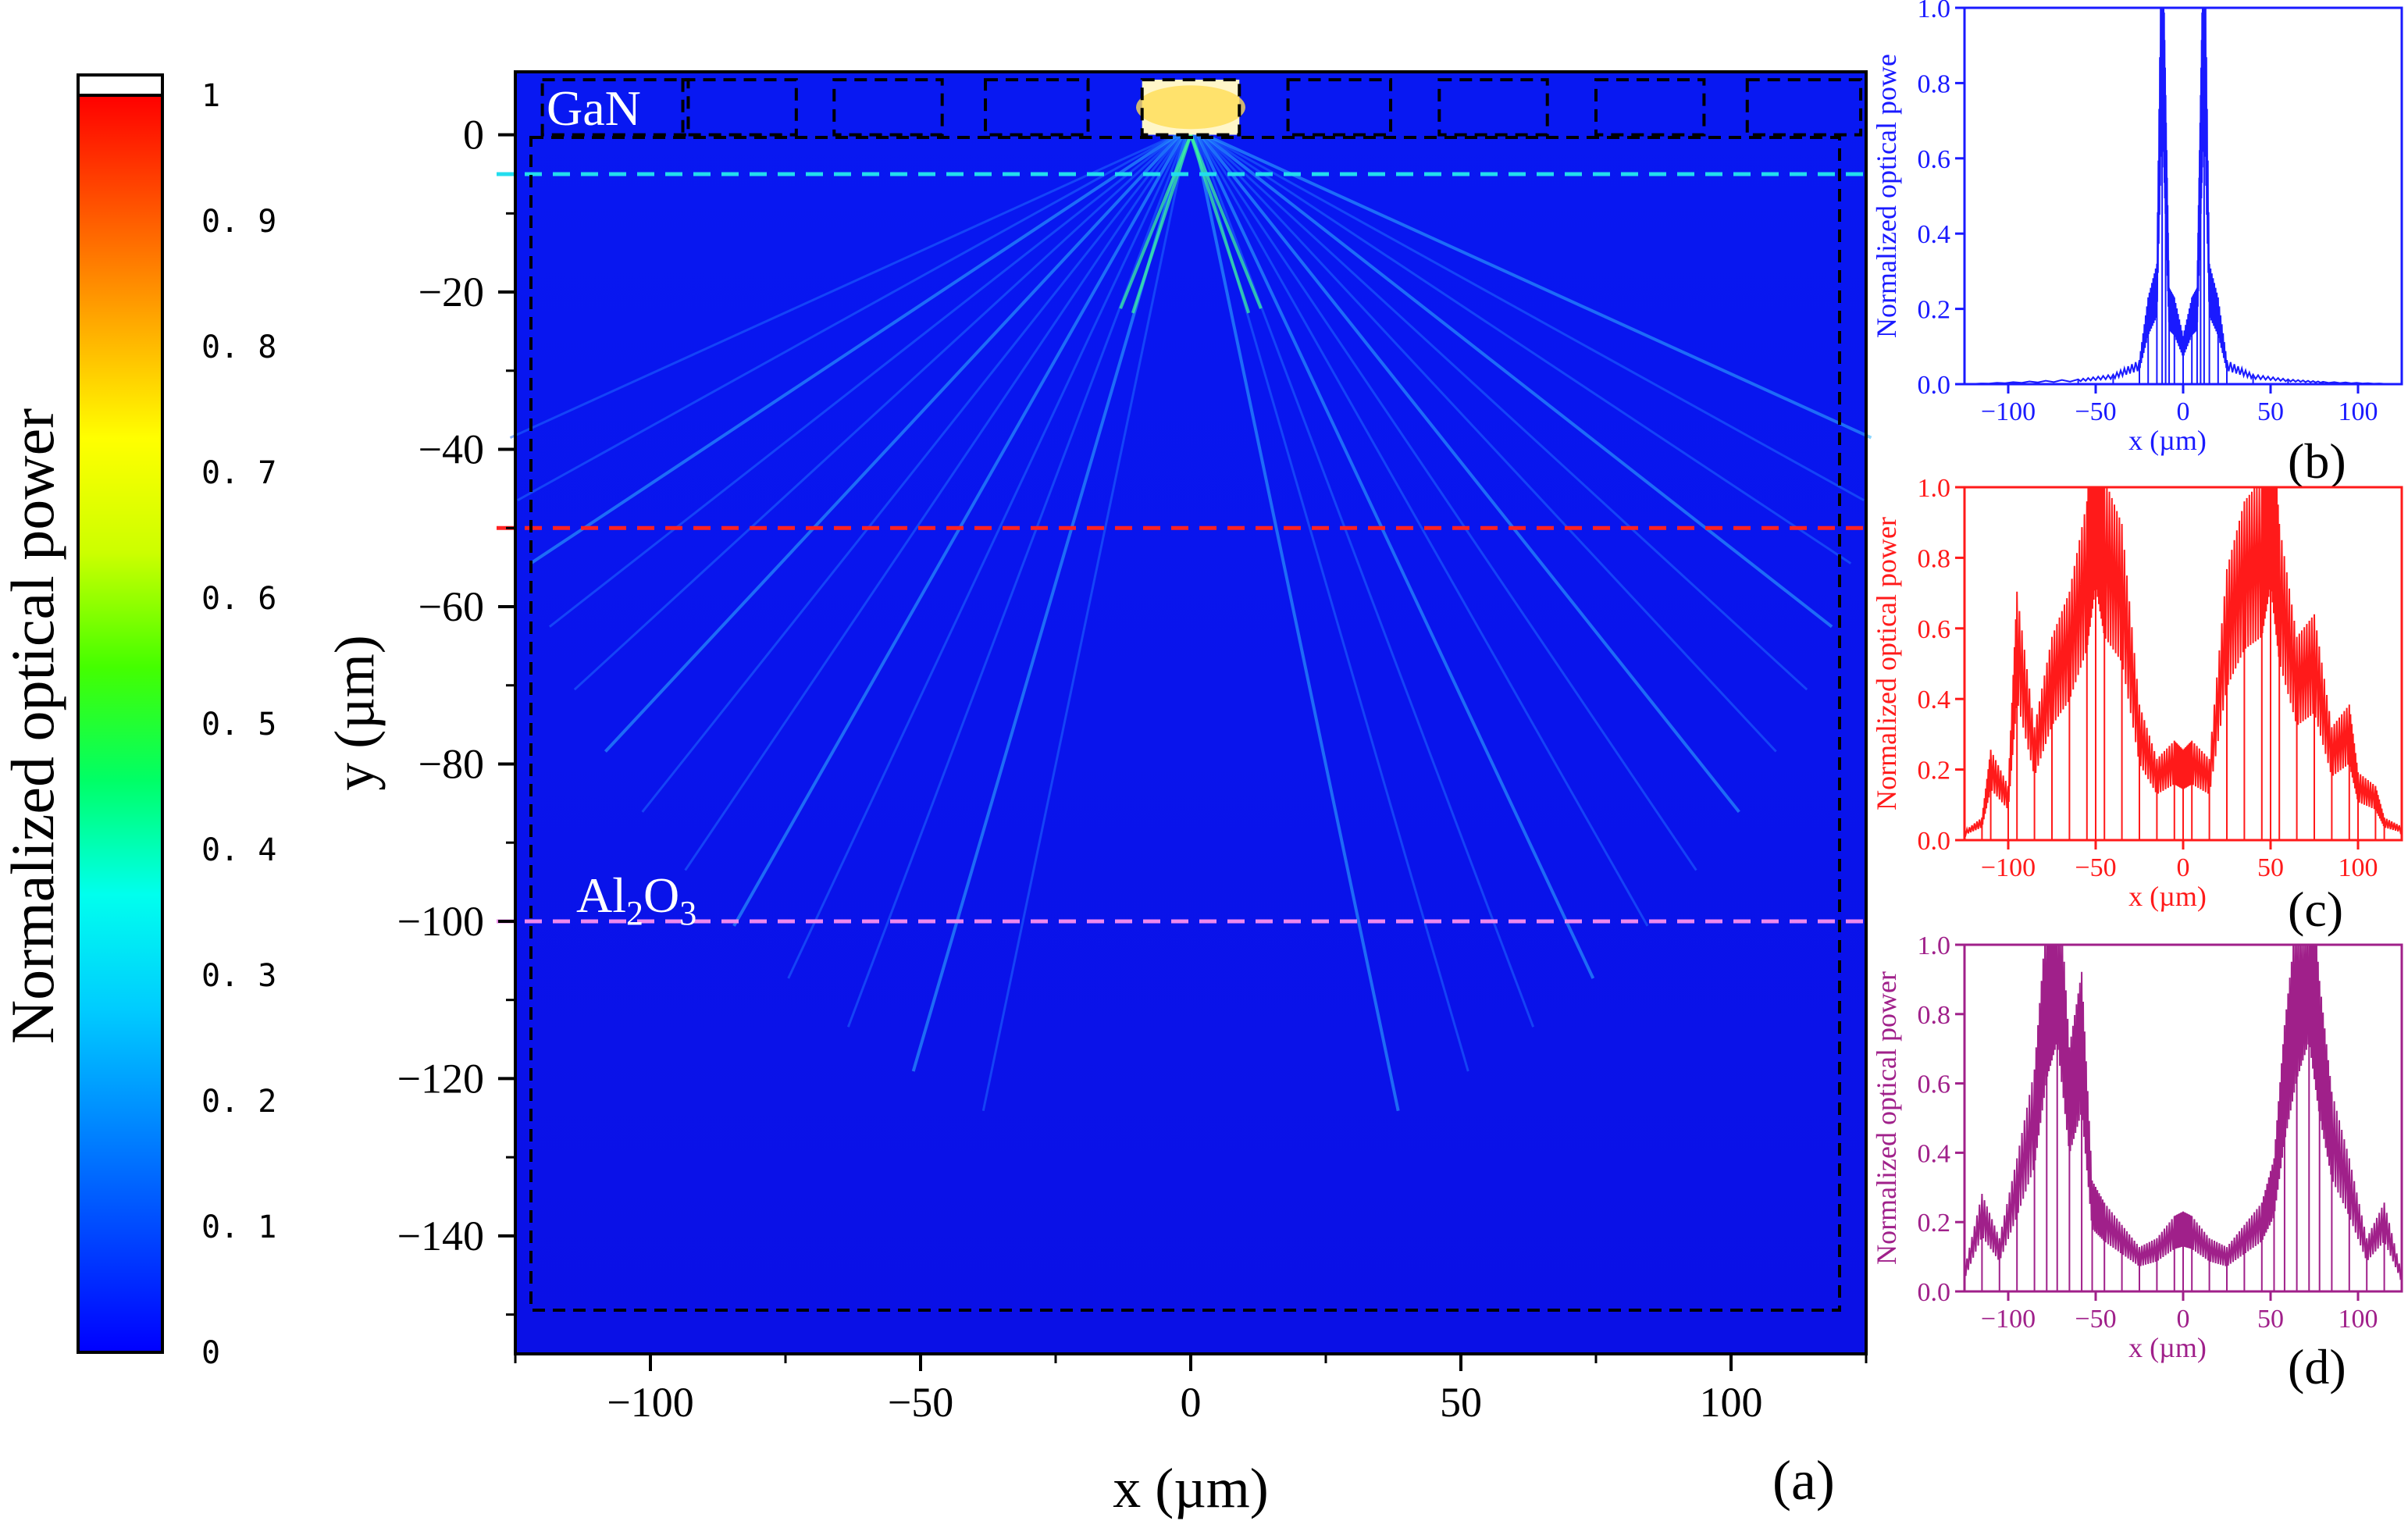  I want to click on plot-frame, so click(2183, 196).